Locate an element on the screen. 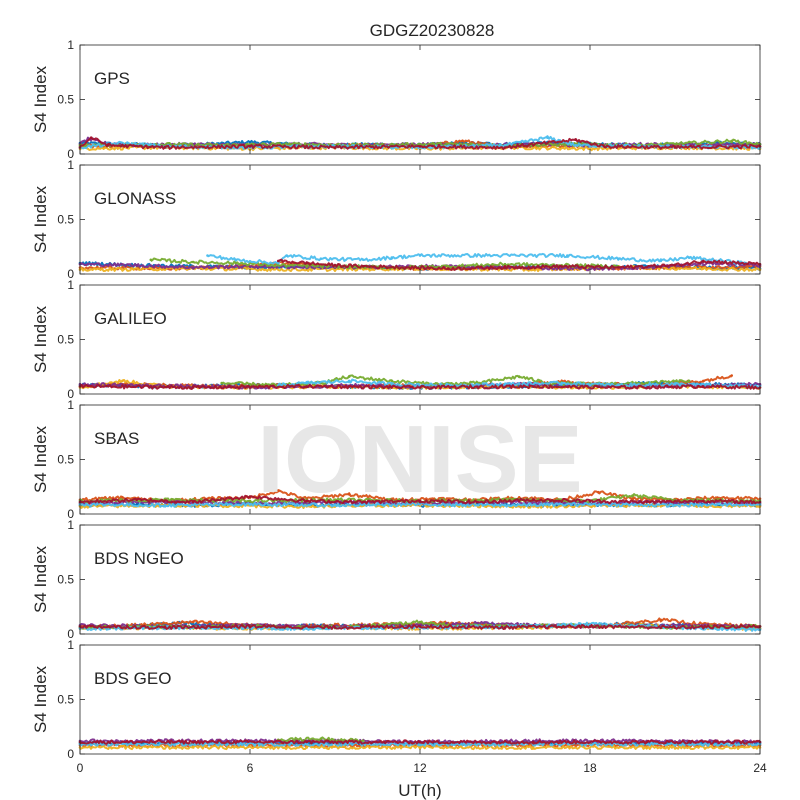 The width and height of the screenshot is (800, 800). panel-label: GPS is located at coordinates (112, 78).